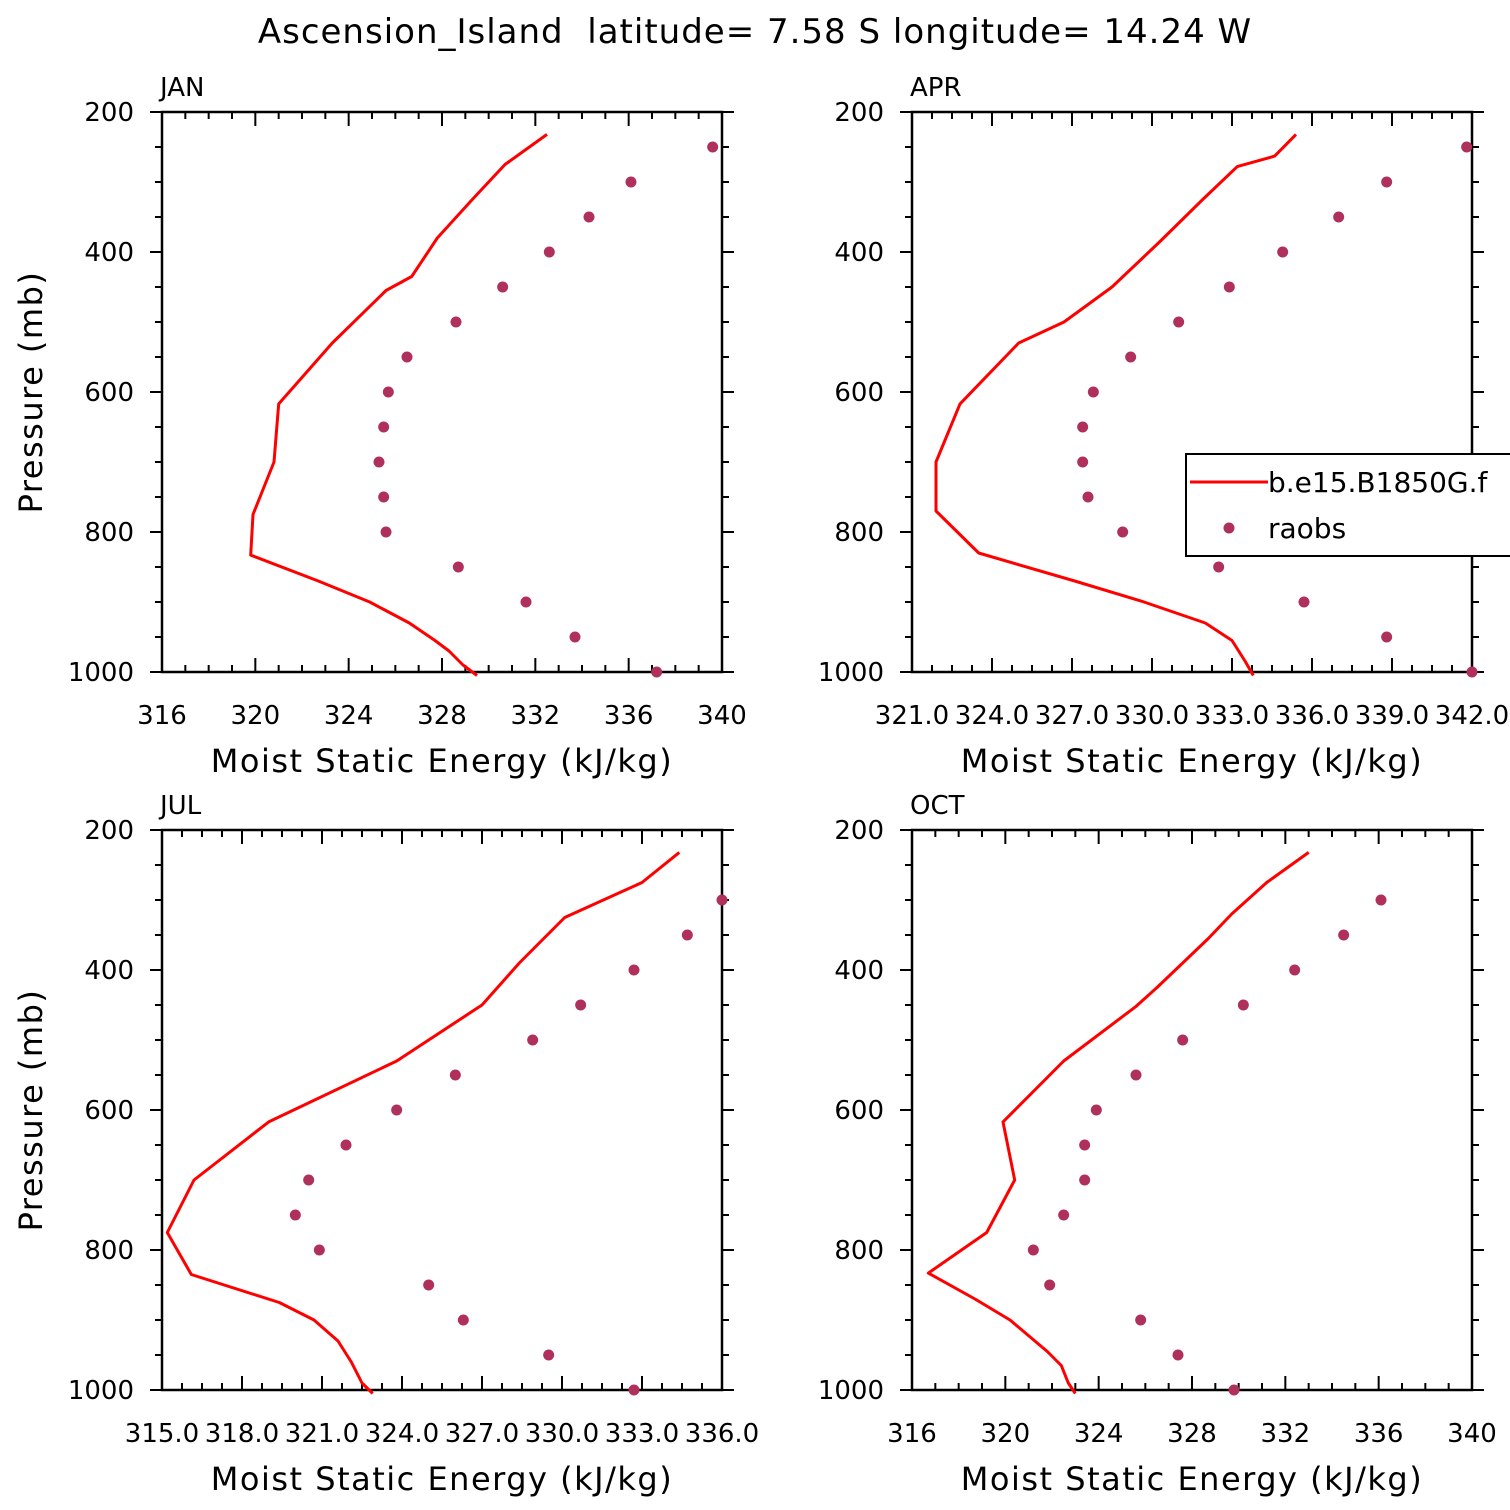  I want to click on x-tick-label: 318.0, so click(242, 1434).